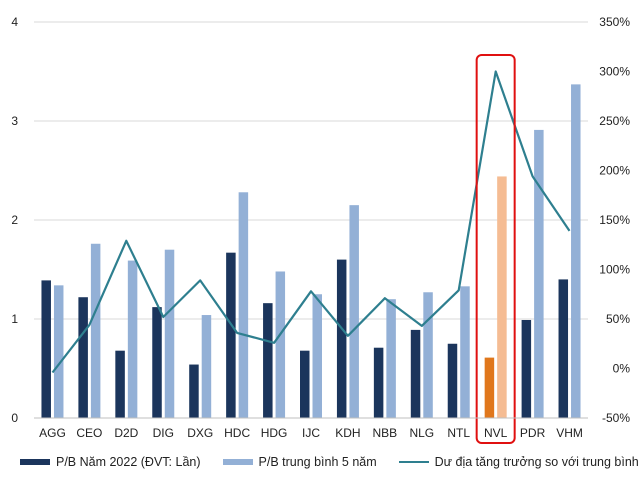 This screenshot has width=640, height=477. Describe the element at coordinates (126, 433) in the screenshot. I see `x-tick-label: D2D` at that location.